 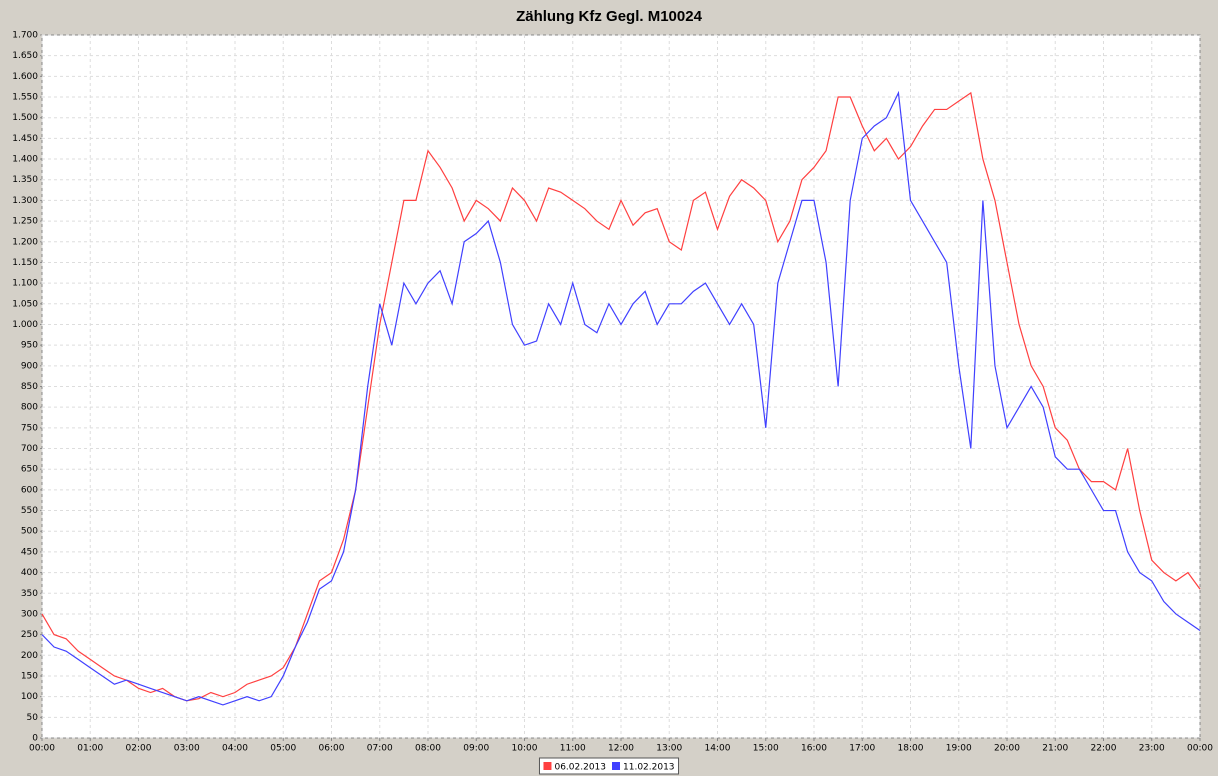 I want to click on y-tick-label: 550, so click(x=29, y=511).